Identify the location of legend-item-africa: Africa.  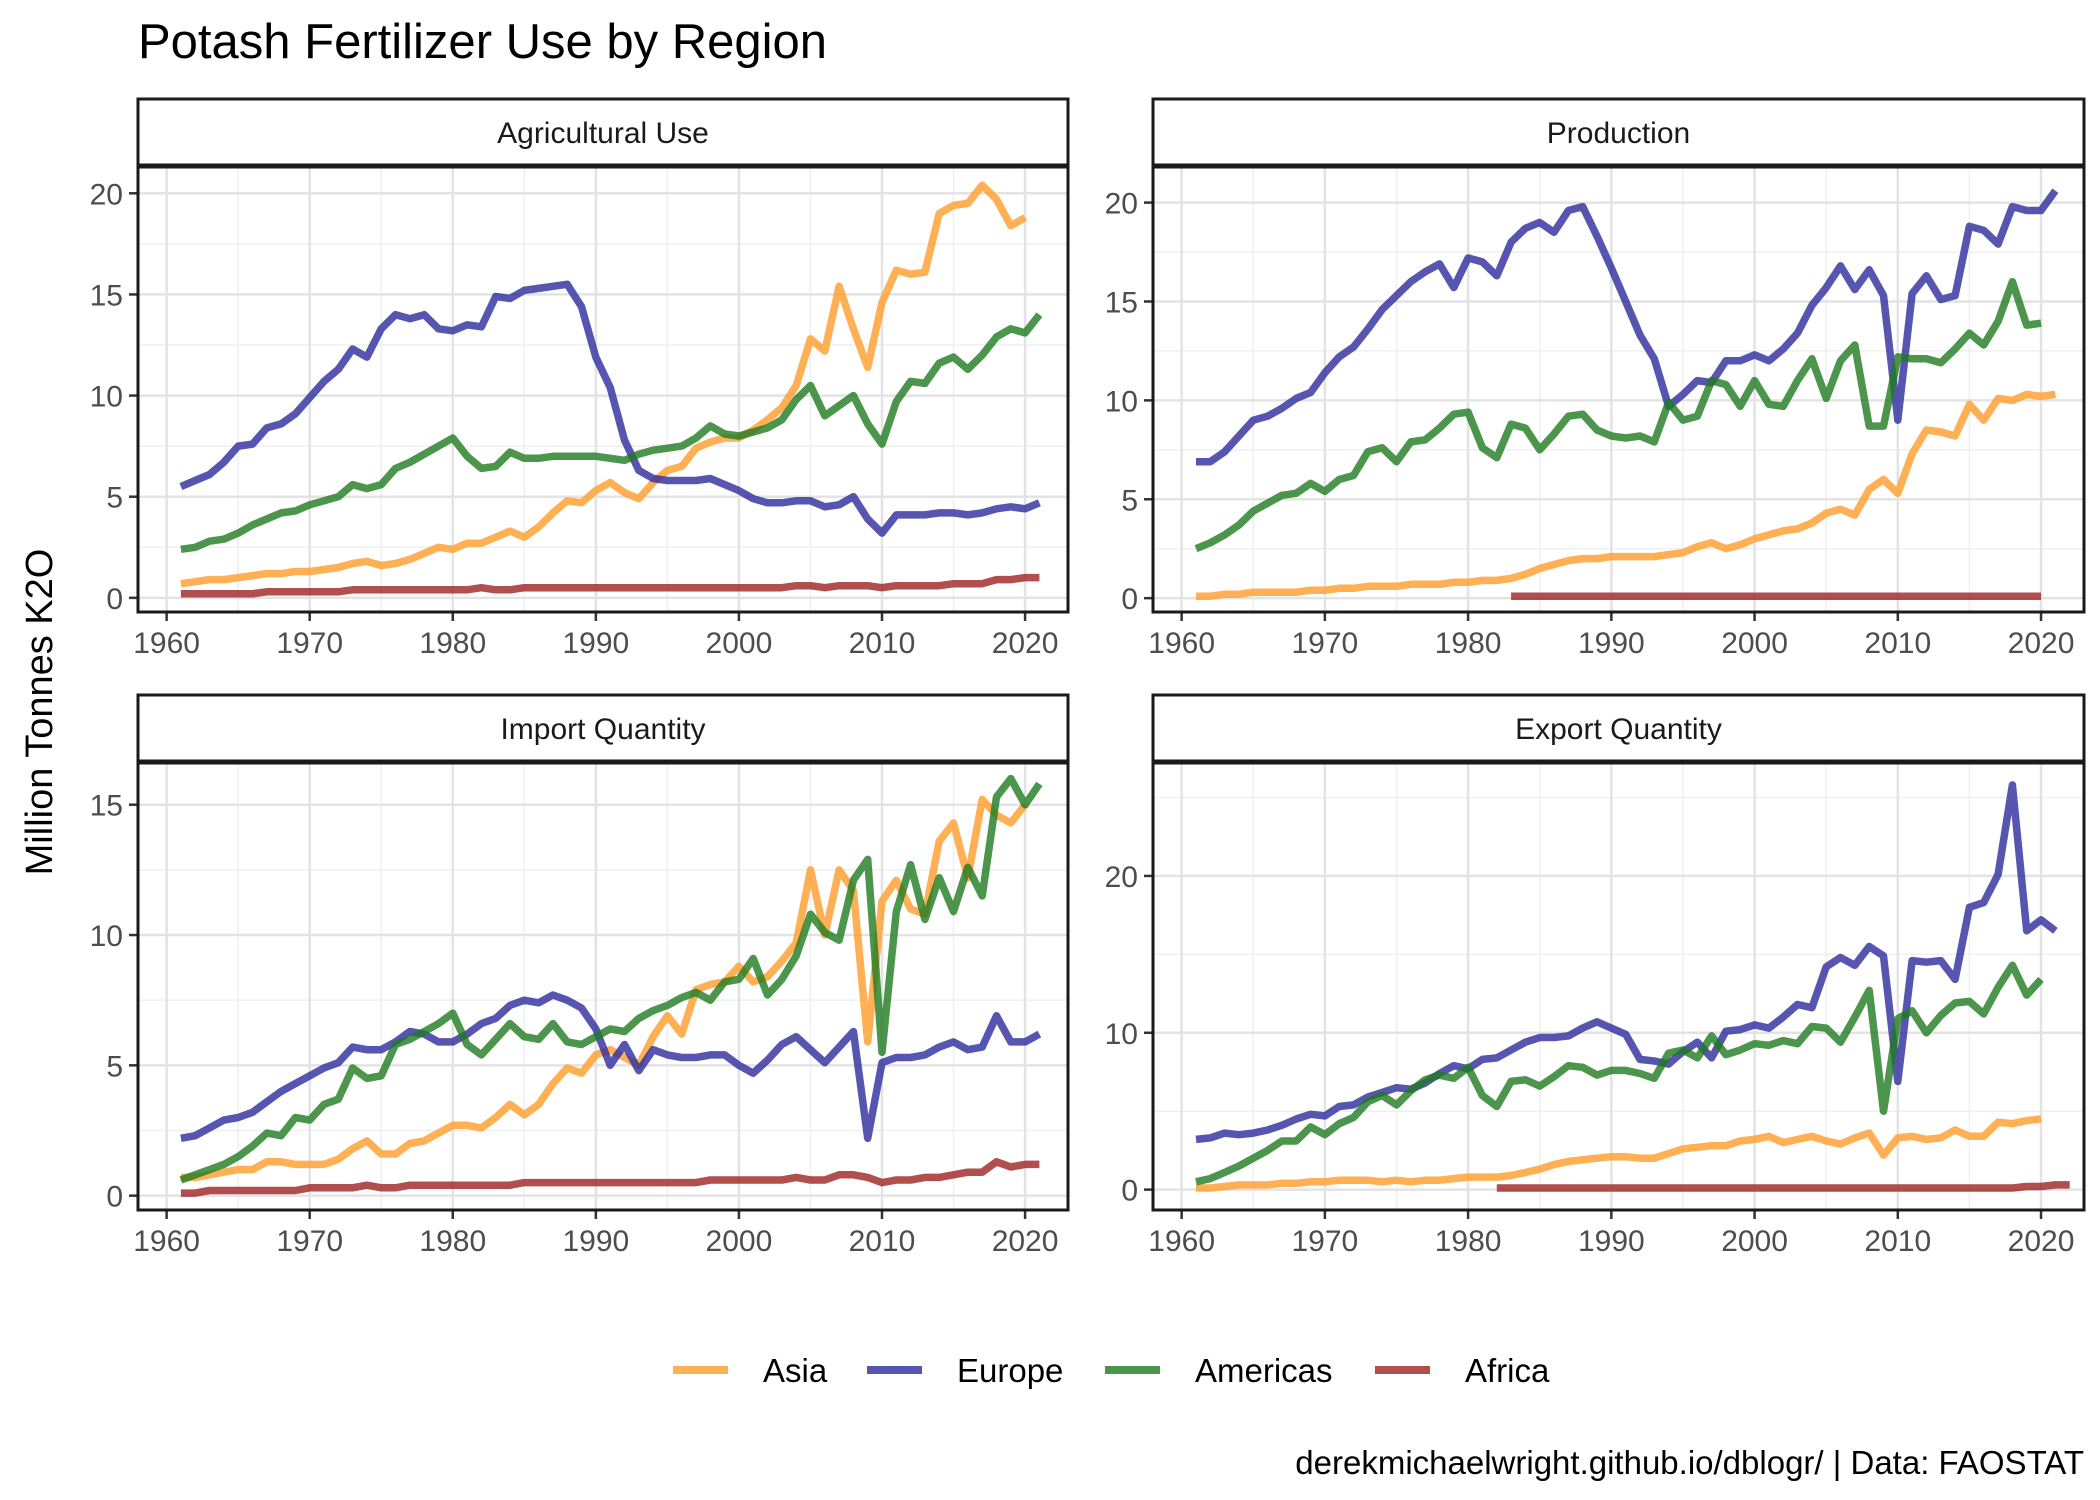
(1462, 1370).